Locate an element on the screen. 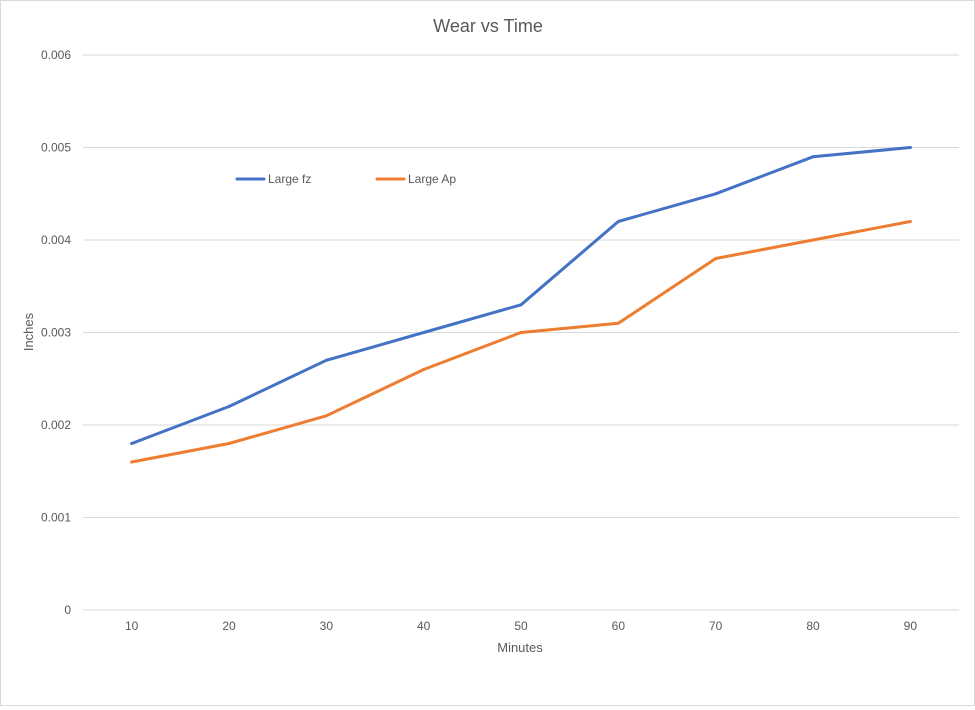 This screenshot has width=975, height=710. y-tick-label: 0.005 is located at coordinates (56, 148).